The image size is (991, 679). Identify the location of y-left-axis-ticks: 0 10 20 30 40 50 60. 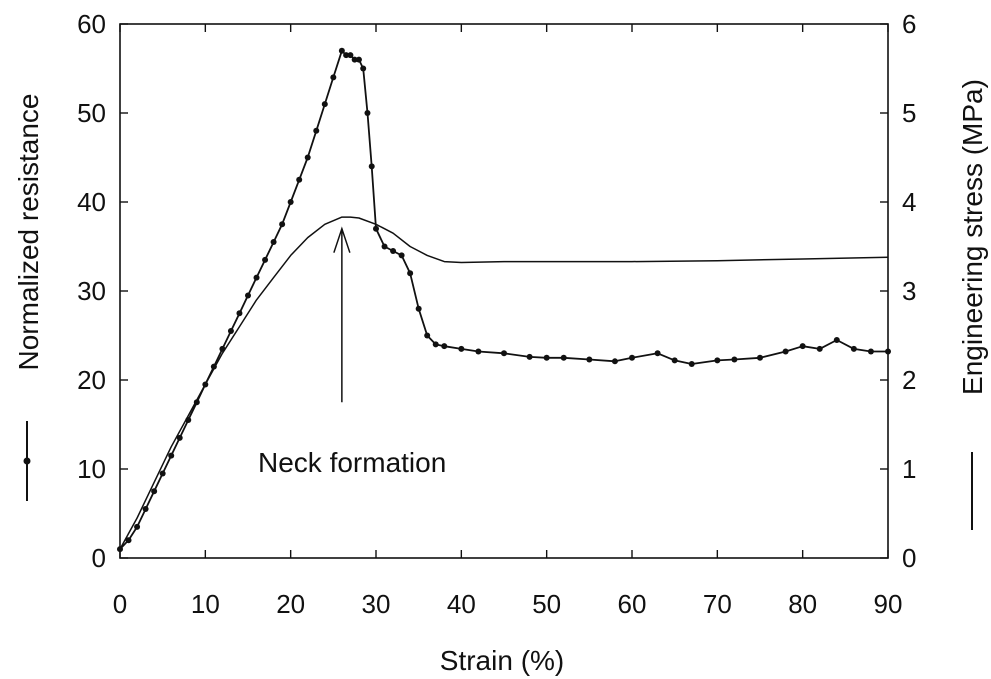
(102, 291).